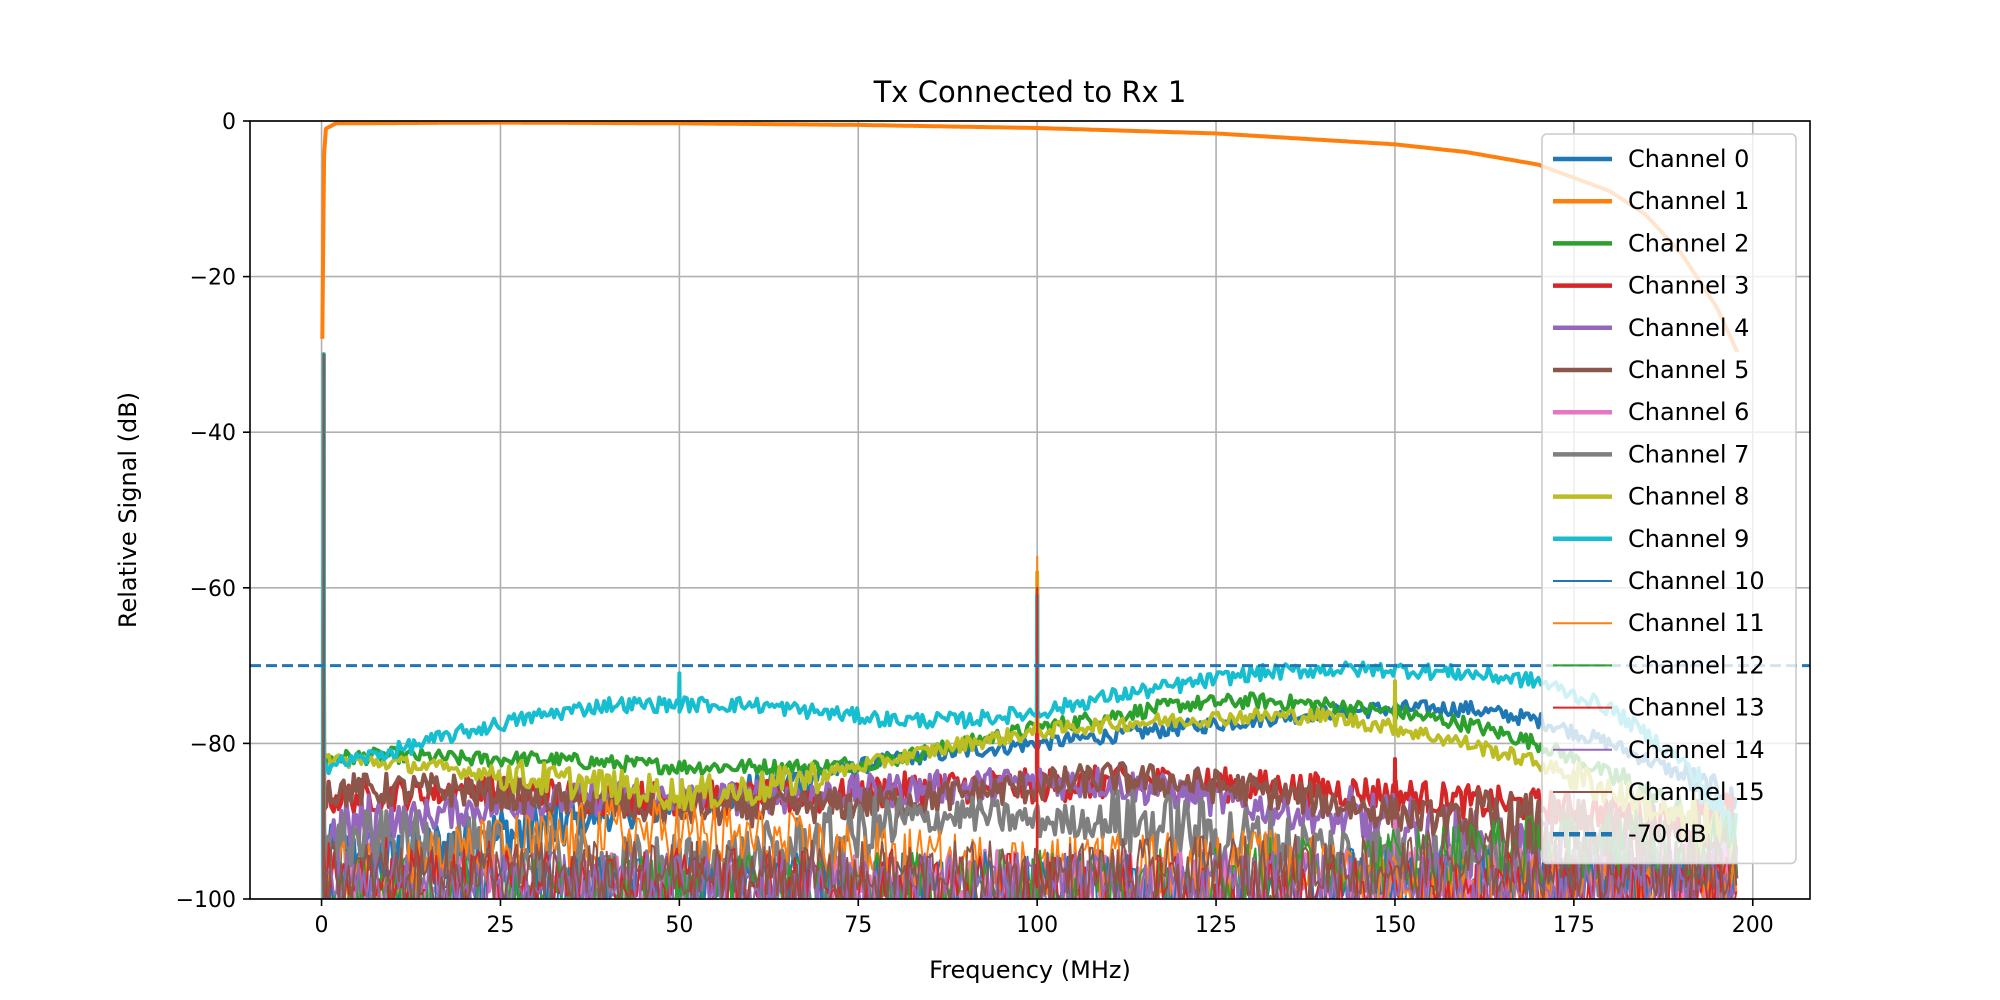  What do you see at coordinates (1696, 665) in the screenshot?
I see `legend-label: Channel 12` at bounding box center [1696, 665].